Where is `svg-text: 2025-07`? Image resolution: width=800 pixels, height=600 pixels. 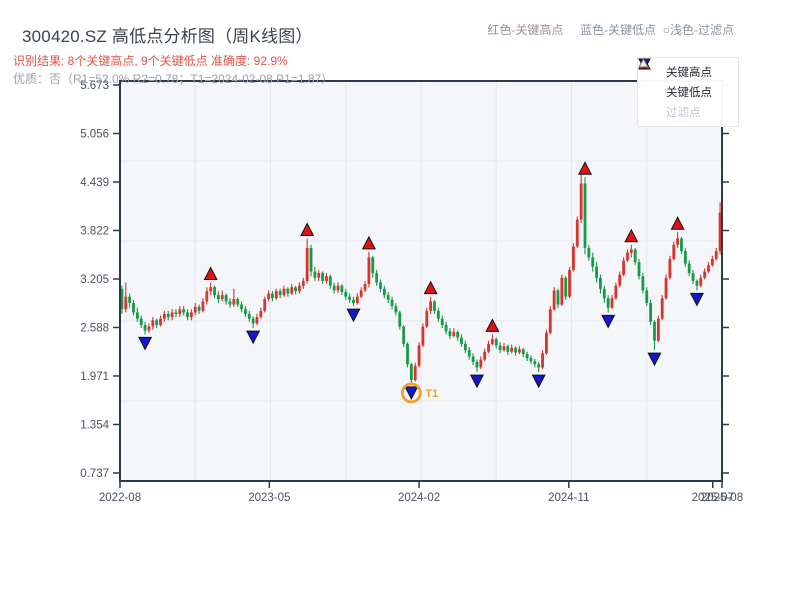 svg-text: 2025-07 is located at coordinates (713, 498).